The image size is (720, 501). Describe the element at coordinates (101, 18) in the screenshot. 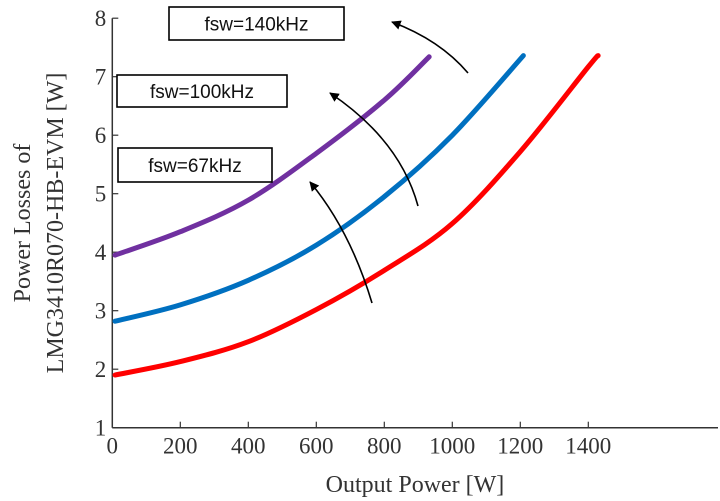

I see `y-tick-label: 8` at that location.